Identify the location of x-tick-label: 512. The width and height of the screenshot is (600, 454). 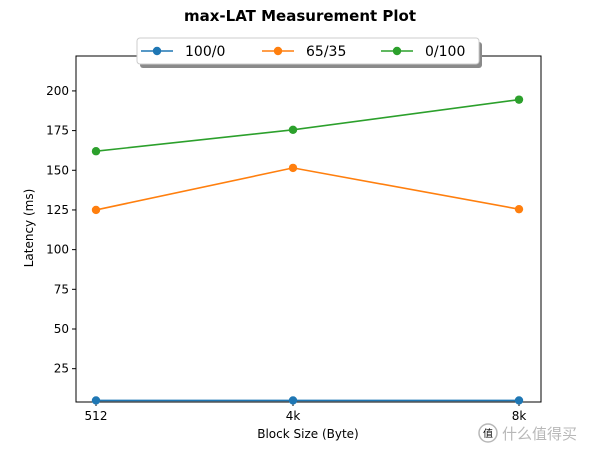
(96, 416).